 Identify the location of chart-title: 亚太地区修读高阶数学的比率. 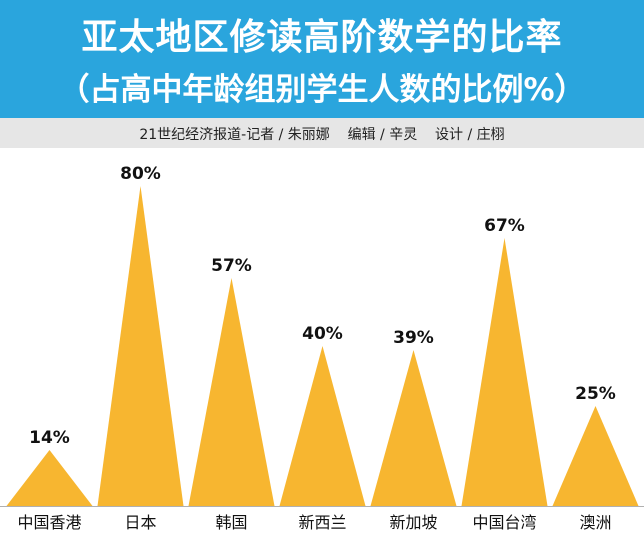
(322, 37).